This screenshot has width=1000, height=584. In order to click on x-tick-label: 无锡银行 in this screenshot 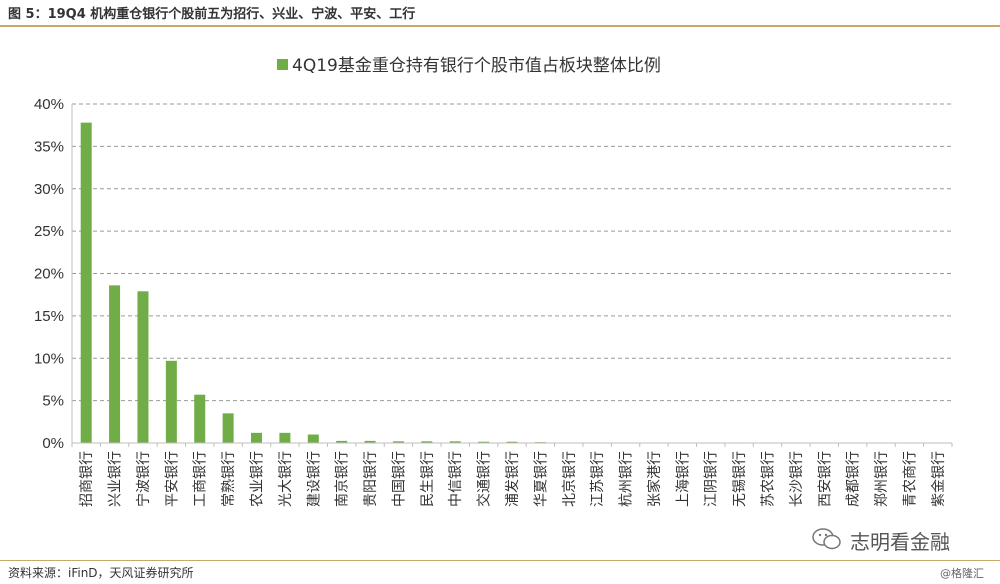, I will do `click(740, 479)`.